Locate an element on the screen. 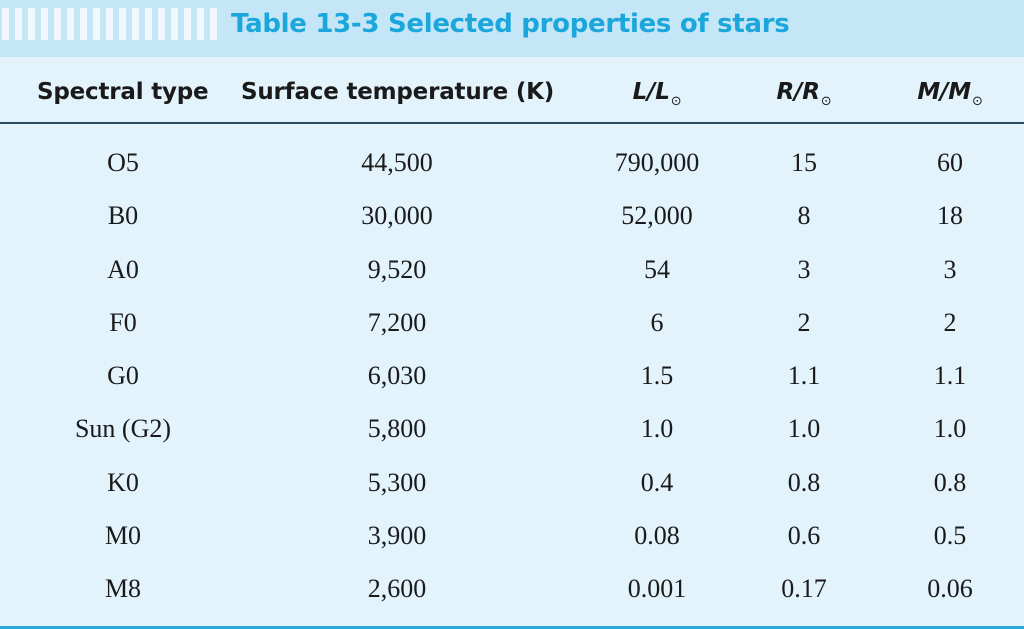  cell-surface-temperature: 9,520 is located at coordinates (397, 269).